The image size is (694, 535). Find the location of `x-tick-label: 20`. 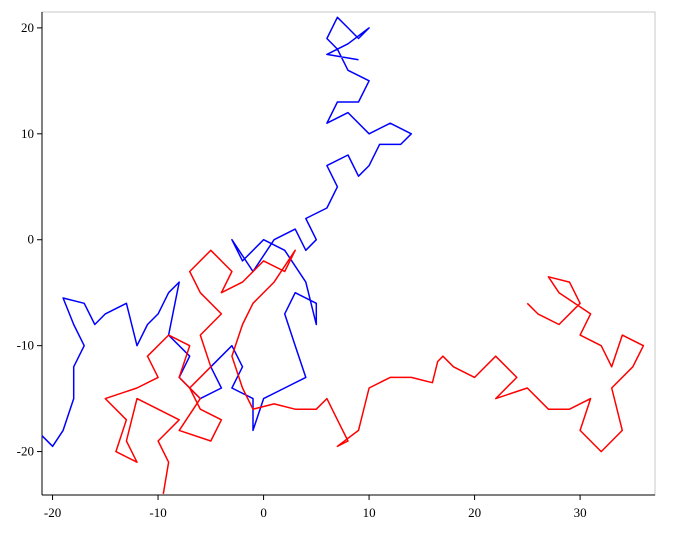

x-tick-label: 20 is located at coordinates (474, 512).